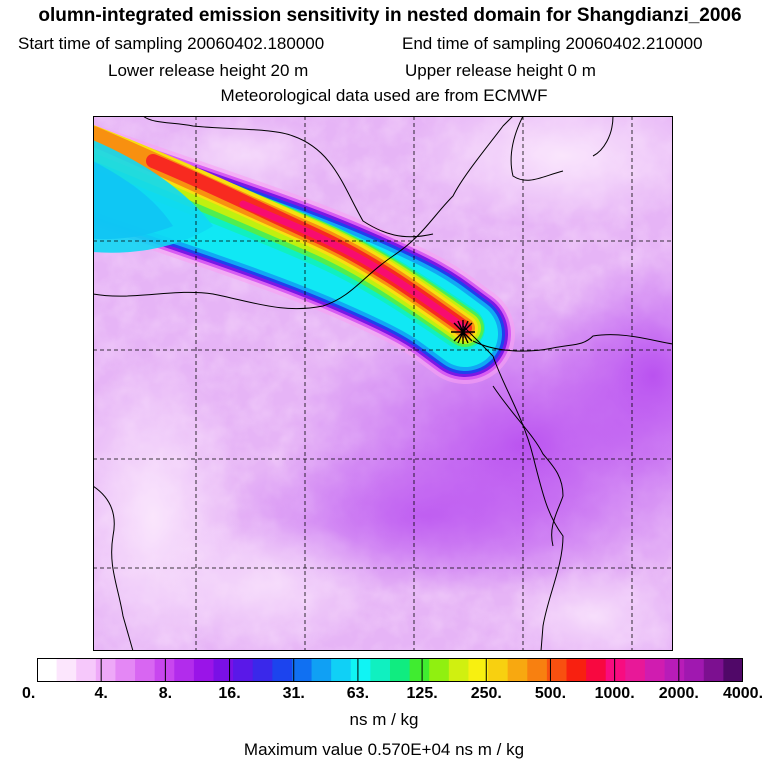 This screenshot has height=768, width=768. I want to click on end-time-label: End time of sampling 20060402.210000, so click(552, 43).